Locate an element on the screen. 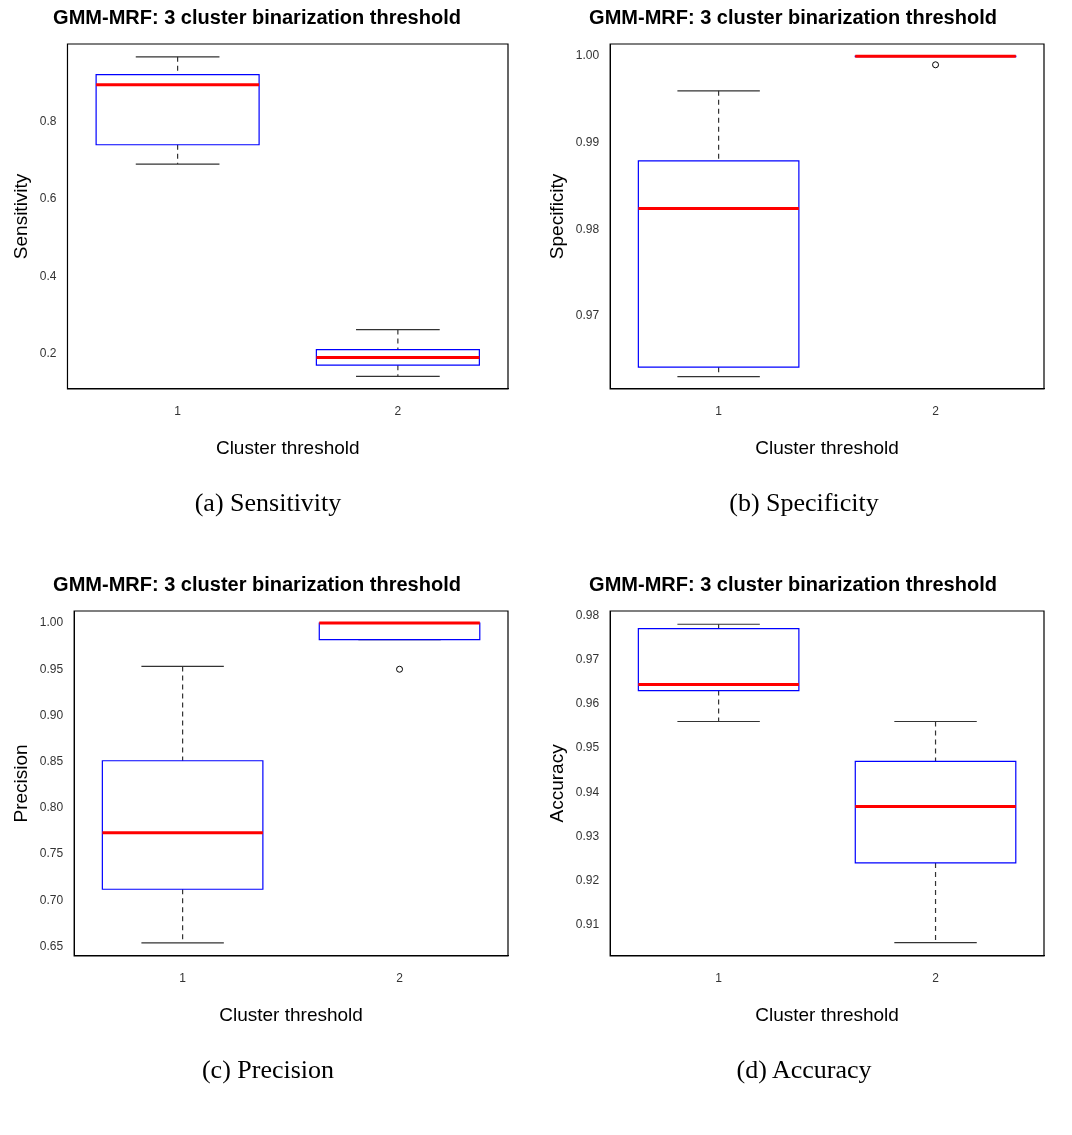  y-tick-label: 0.99 is located at coordinates (587, 142).